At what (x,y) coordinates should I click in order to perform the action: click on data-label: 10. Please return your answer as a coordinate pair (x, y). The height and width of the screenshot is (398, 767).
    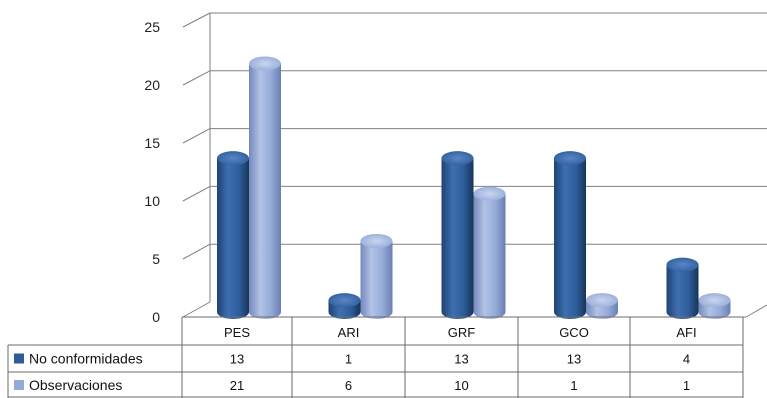
    Looking at the image, I should click on (461, 385).